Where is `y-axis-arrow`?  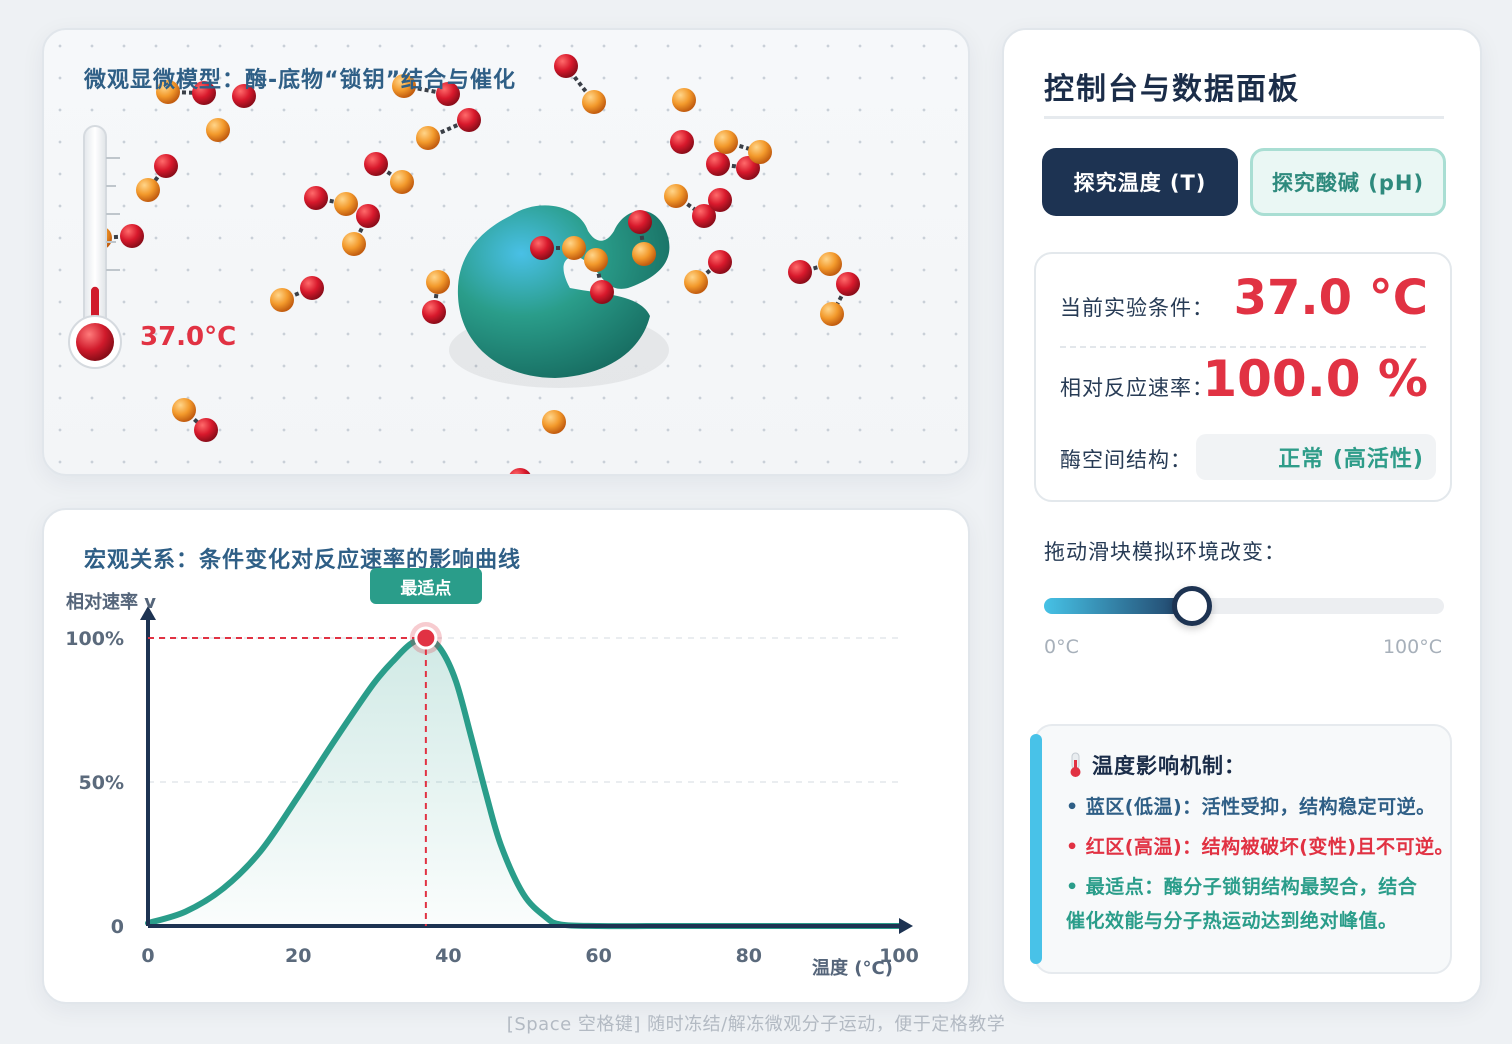 y-axis-arrow is located at coordinates (148, 613).